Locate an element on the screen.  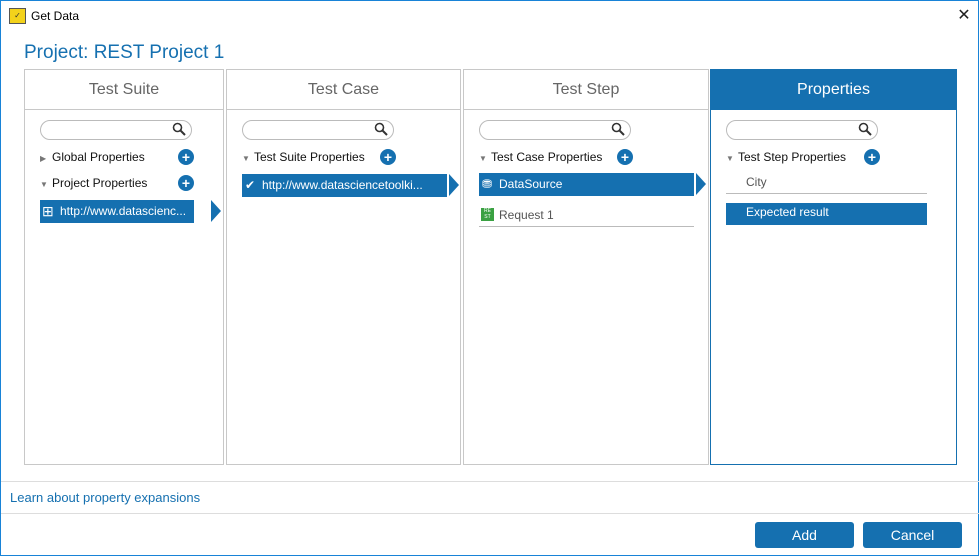
tree-test-case-properties: ▼ Test Case Properties is located at coordinates (540, 157).